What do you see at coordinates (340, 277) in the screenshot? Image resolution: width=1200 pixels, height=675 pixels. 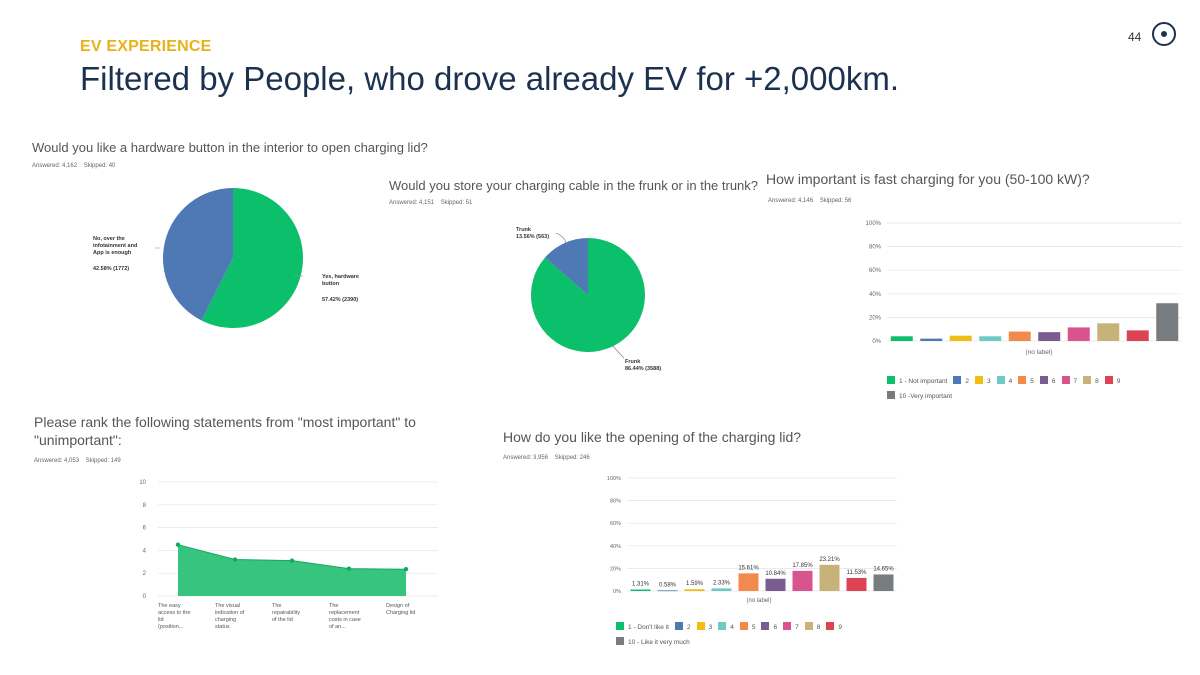 I see `q1-yes-label: Yes, hardware` at bounding box center [340, 277].